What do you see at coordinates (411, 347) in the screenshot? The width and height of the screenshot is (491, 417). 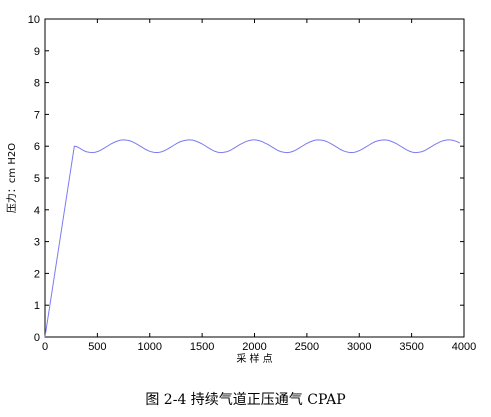 I see `x-tick-label: 3500` at bounding box center [411, 347].